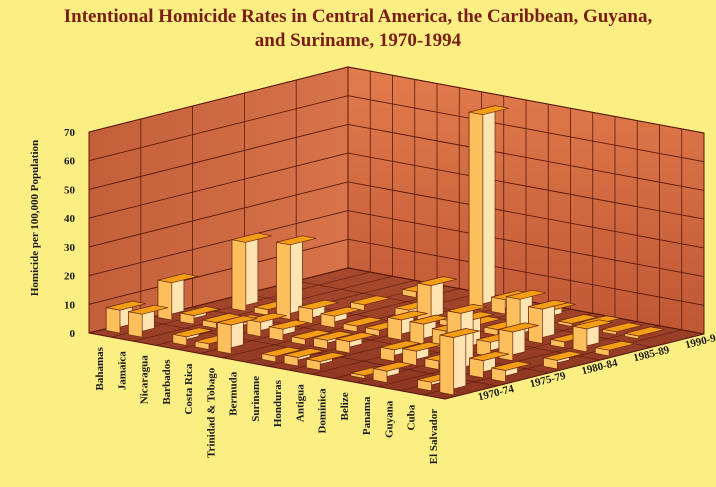 Image resolution: width=716 pixels, height=487 pixels. What do you see at coordinates (234, 393) in the screenshot?
I see `category-label: Bermuda` at bounding box center [234, 393].